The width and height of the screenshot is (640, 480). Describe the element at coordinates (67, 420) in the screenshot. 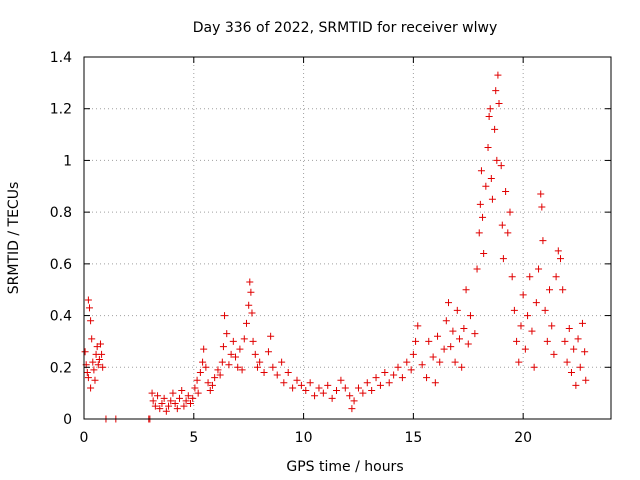

I see `y-tick-label: 0` at that location.